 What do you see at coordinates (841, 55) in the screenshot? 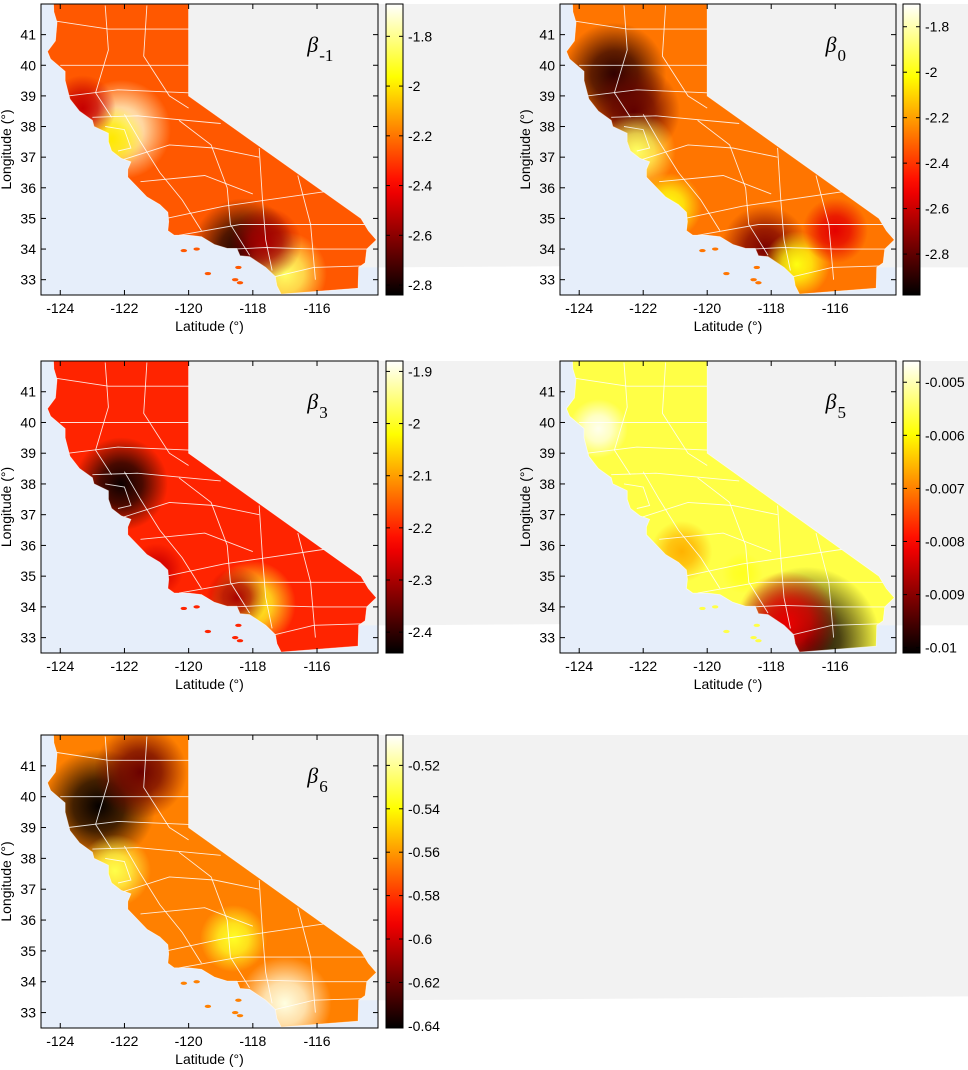
I see `panel-annotation-subscript: 0` at bounding box center [841, 55].